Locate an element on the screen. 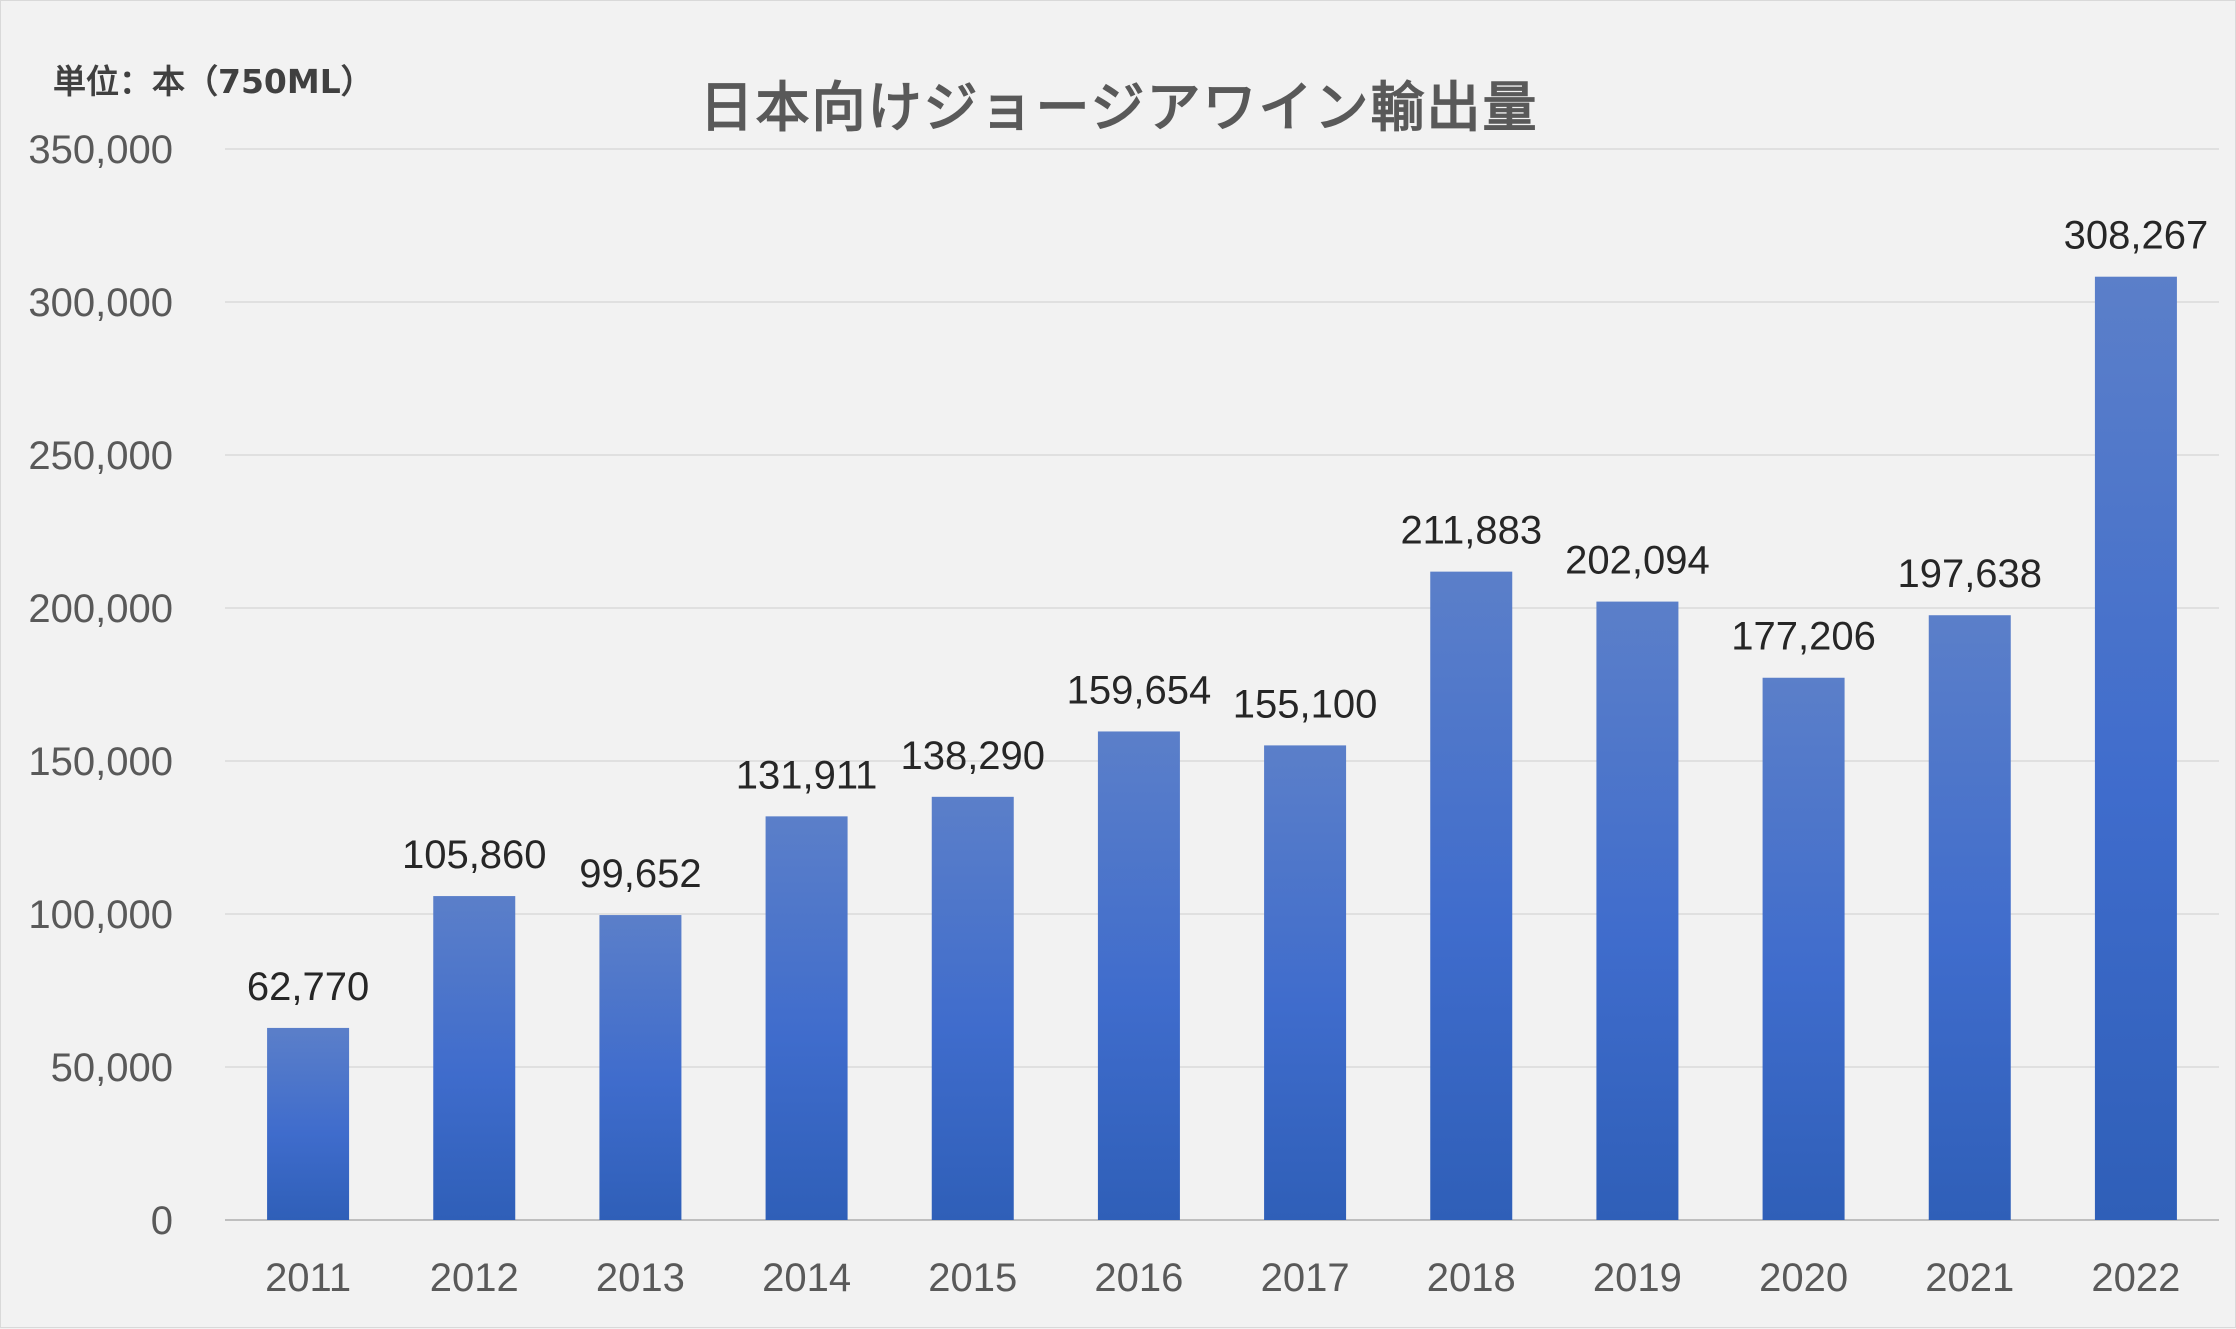 This screenshot has height=1329, width=2236. data-label: 99,652 is located at coordinates (640, 874).